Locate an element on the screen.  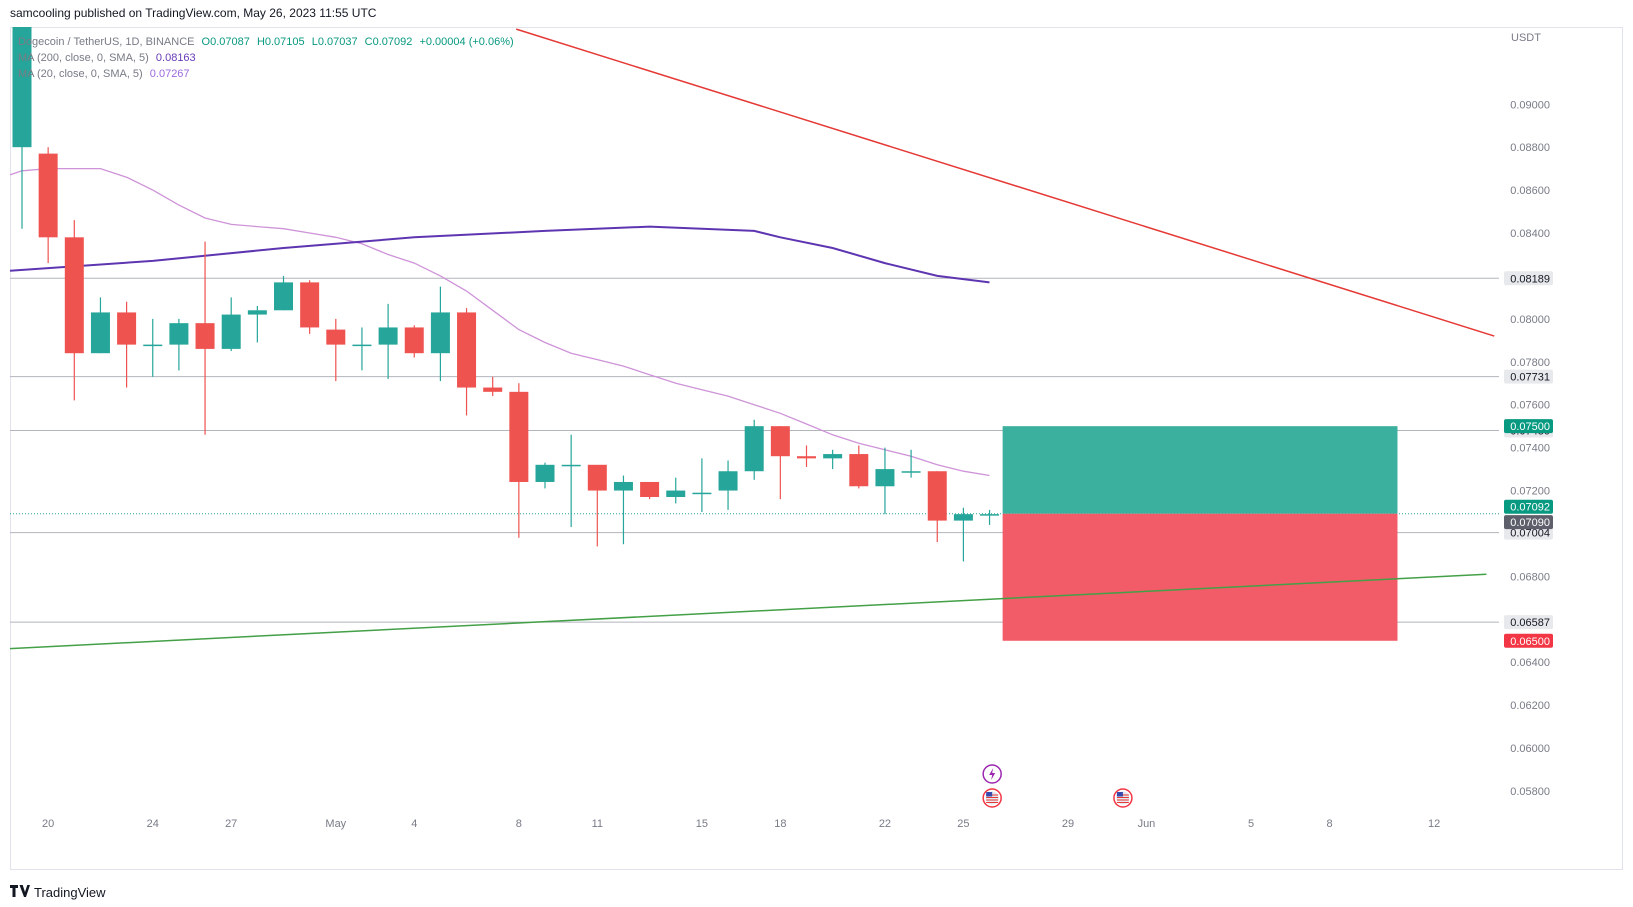
legend-open: O0.07087 is located at coordinates (225, 42).